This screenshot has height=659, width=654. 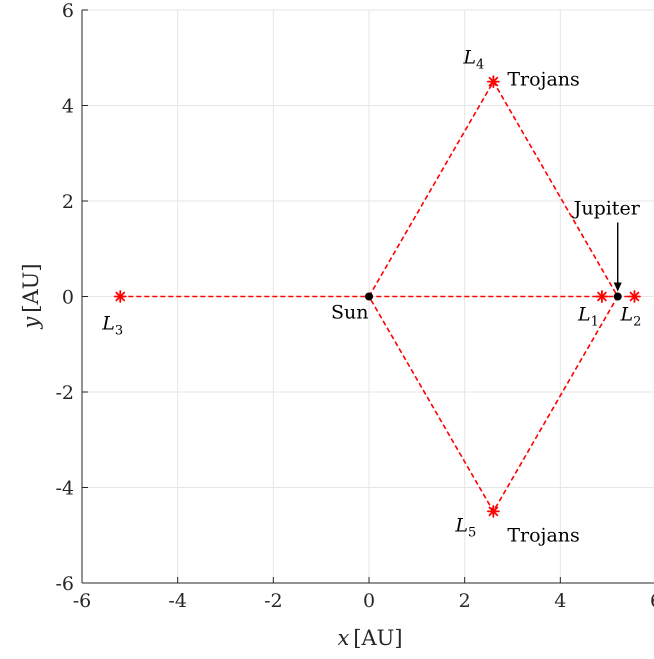 What do you see at coordinates (465, 527) in the screenshot?
I see `lagrange-label: L5` at bounding box center [465, 527].